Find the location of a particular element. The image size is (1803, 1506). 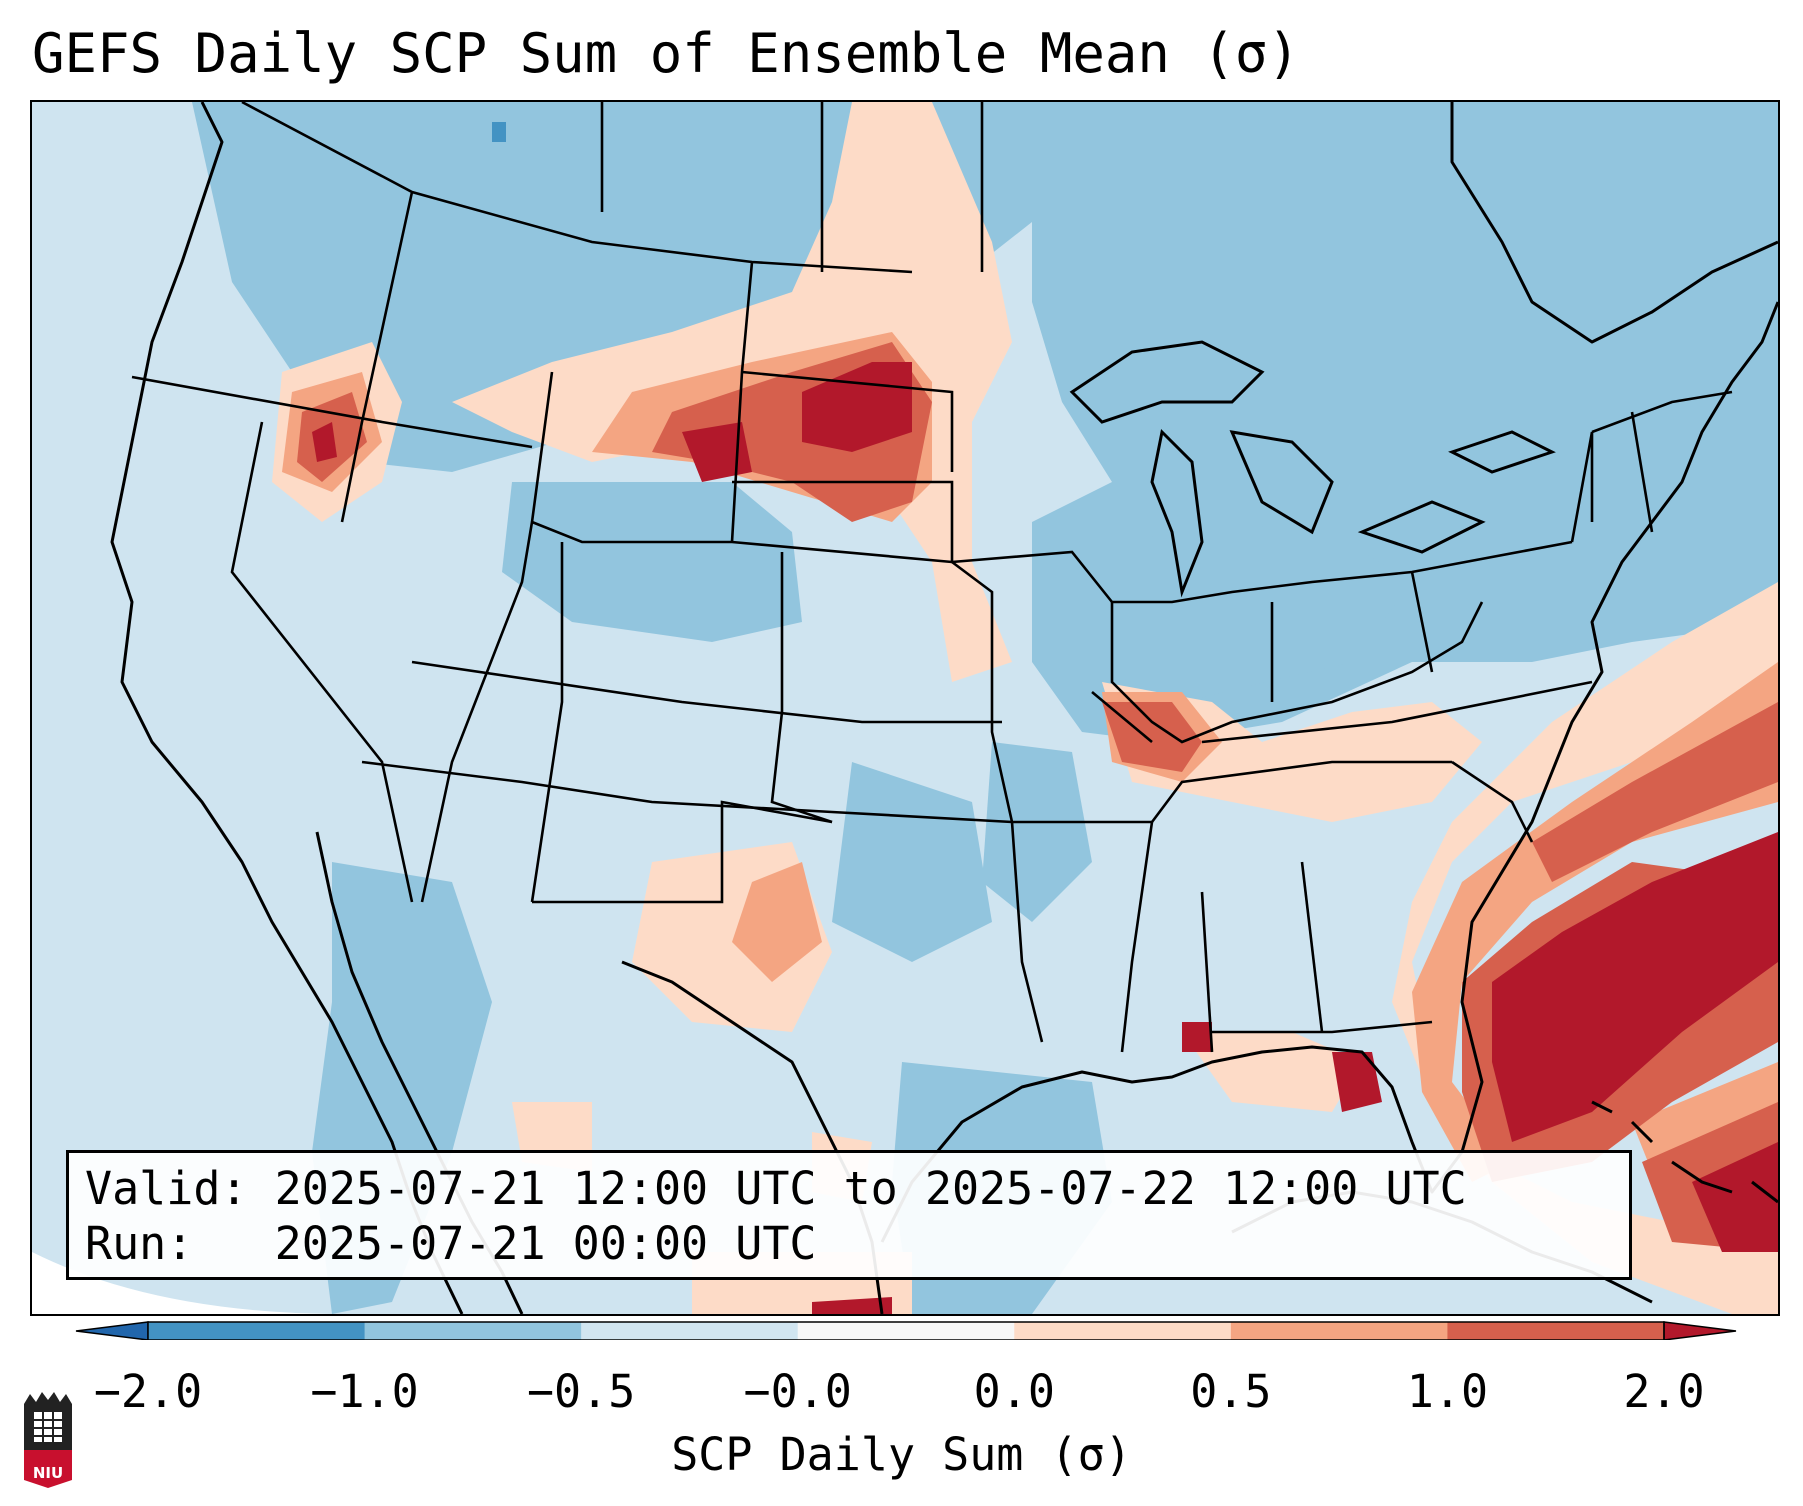

colorbar-tick-label: 2.0 is located at coordinates (1664, 1391).